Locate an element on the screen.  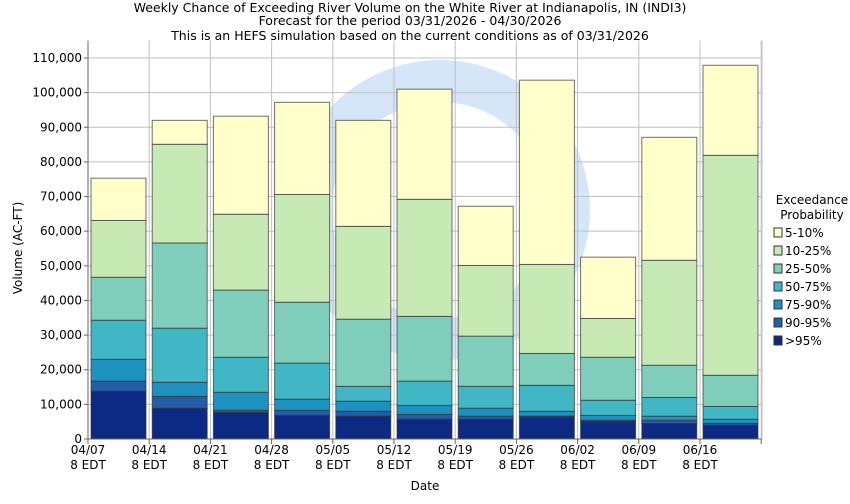
y-tick-label: 50,000 is located at coordinates (61, 266).